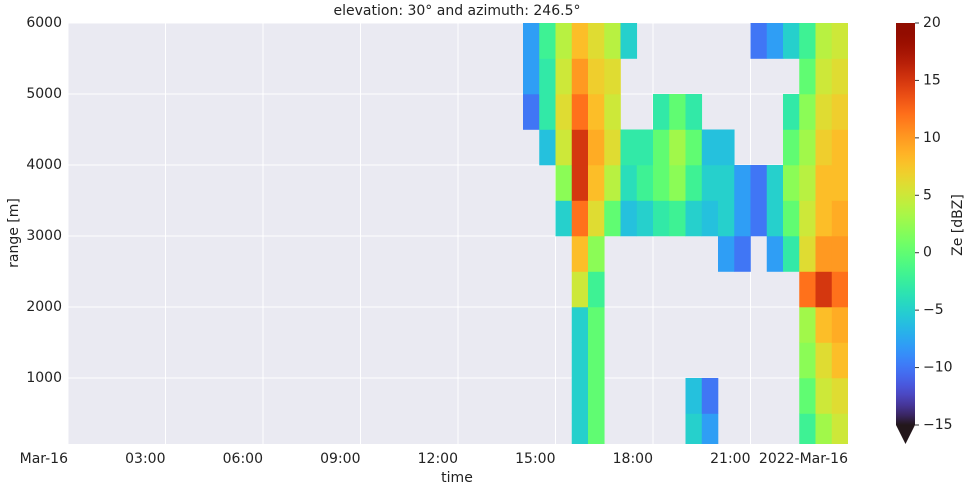  I want to click on chart-title: elevation: 30° and azimuth: 246.5°, so click(457, 11).